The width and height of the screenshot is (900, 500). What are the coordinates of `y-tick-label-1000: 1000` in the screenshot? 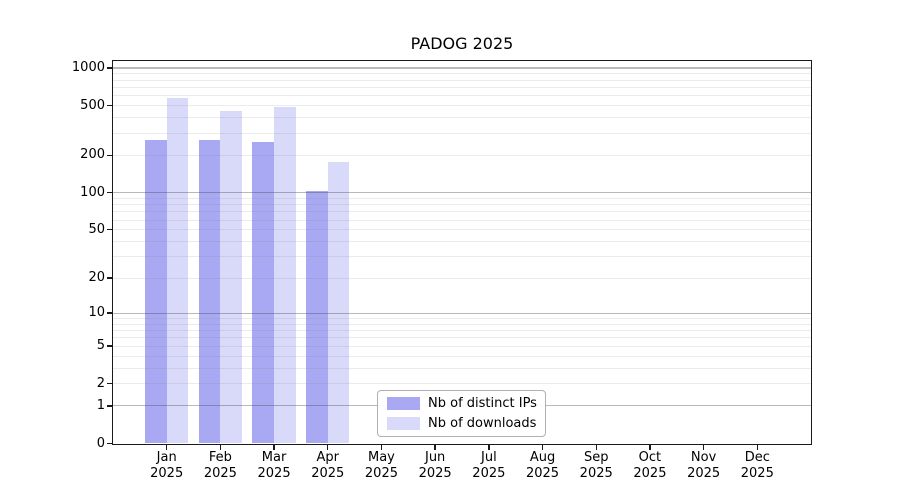 It's located at (88, 67).